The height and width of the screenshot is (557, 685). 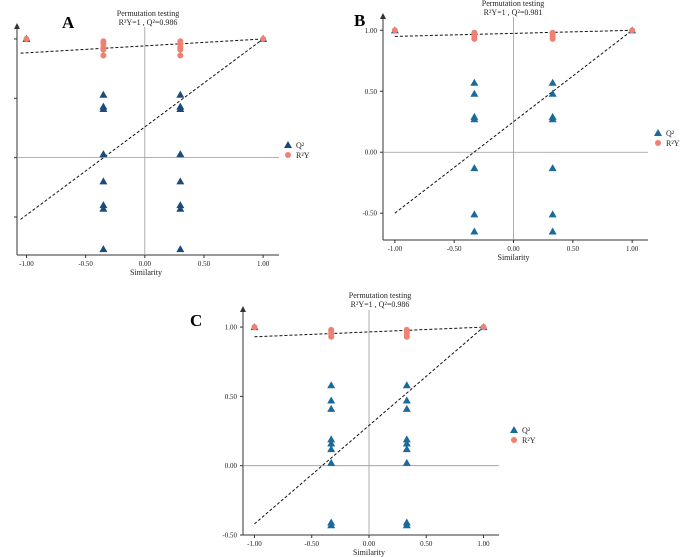 What do you see at coordinates (231, 466) in the screenshot?
I see `y-tick-label: 0.00` at bounding box center [231, 466].